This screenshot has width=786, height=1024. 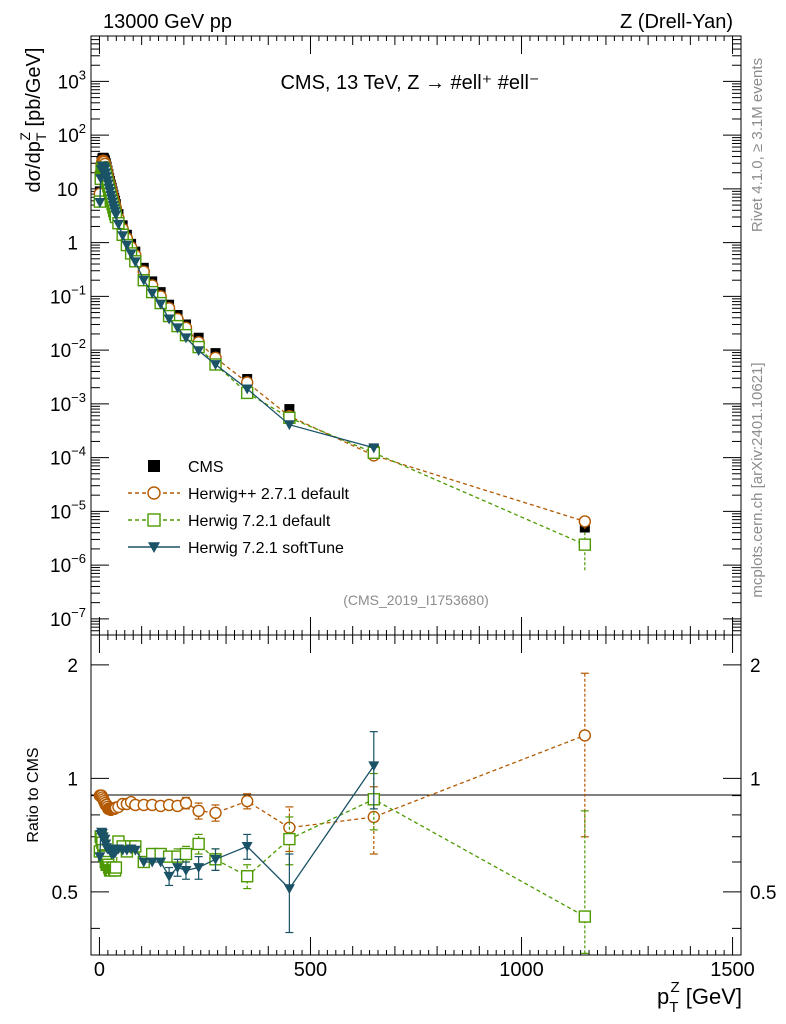 I want to click on y-tick-label: 10⁻⁴, so click(x=68, y=457).